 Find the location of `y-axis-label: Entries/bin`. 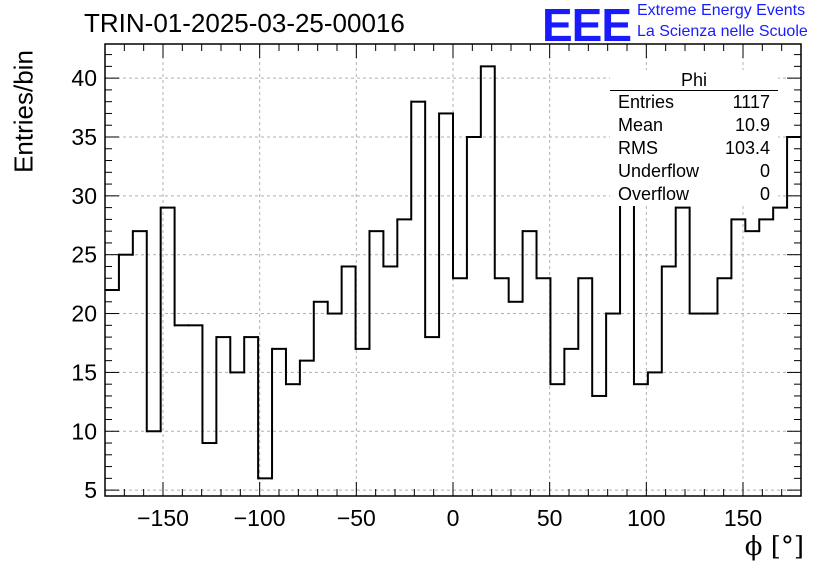

y-axis-label: Entries/bin is located at coordinates (23, 111).